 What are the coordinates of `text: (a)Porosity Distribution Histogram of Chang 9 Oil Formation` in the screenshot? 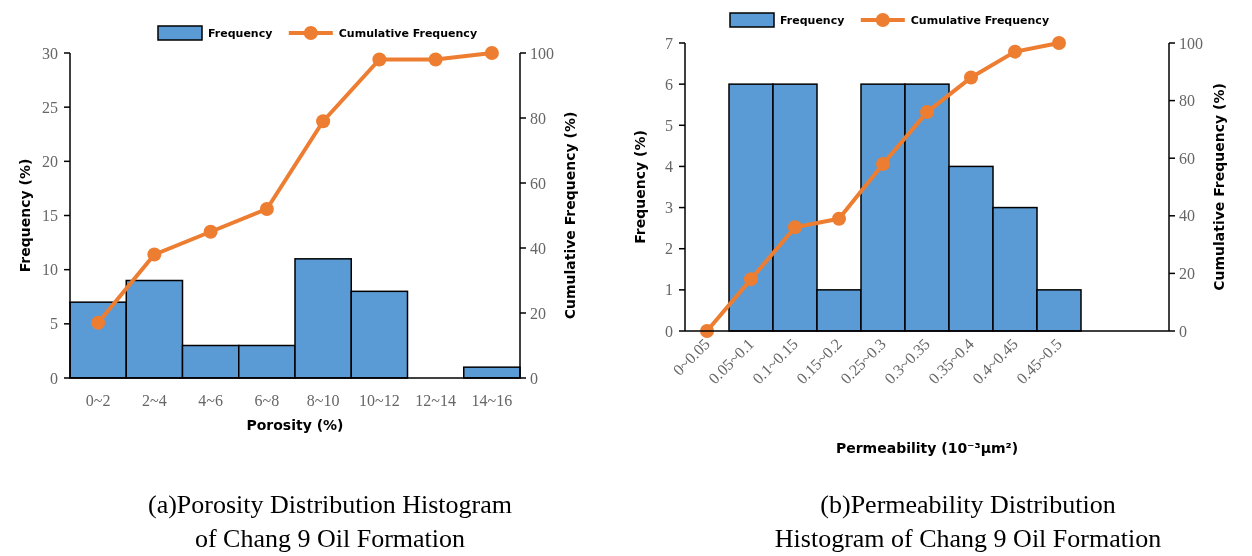 It's located at (330, 521).